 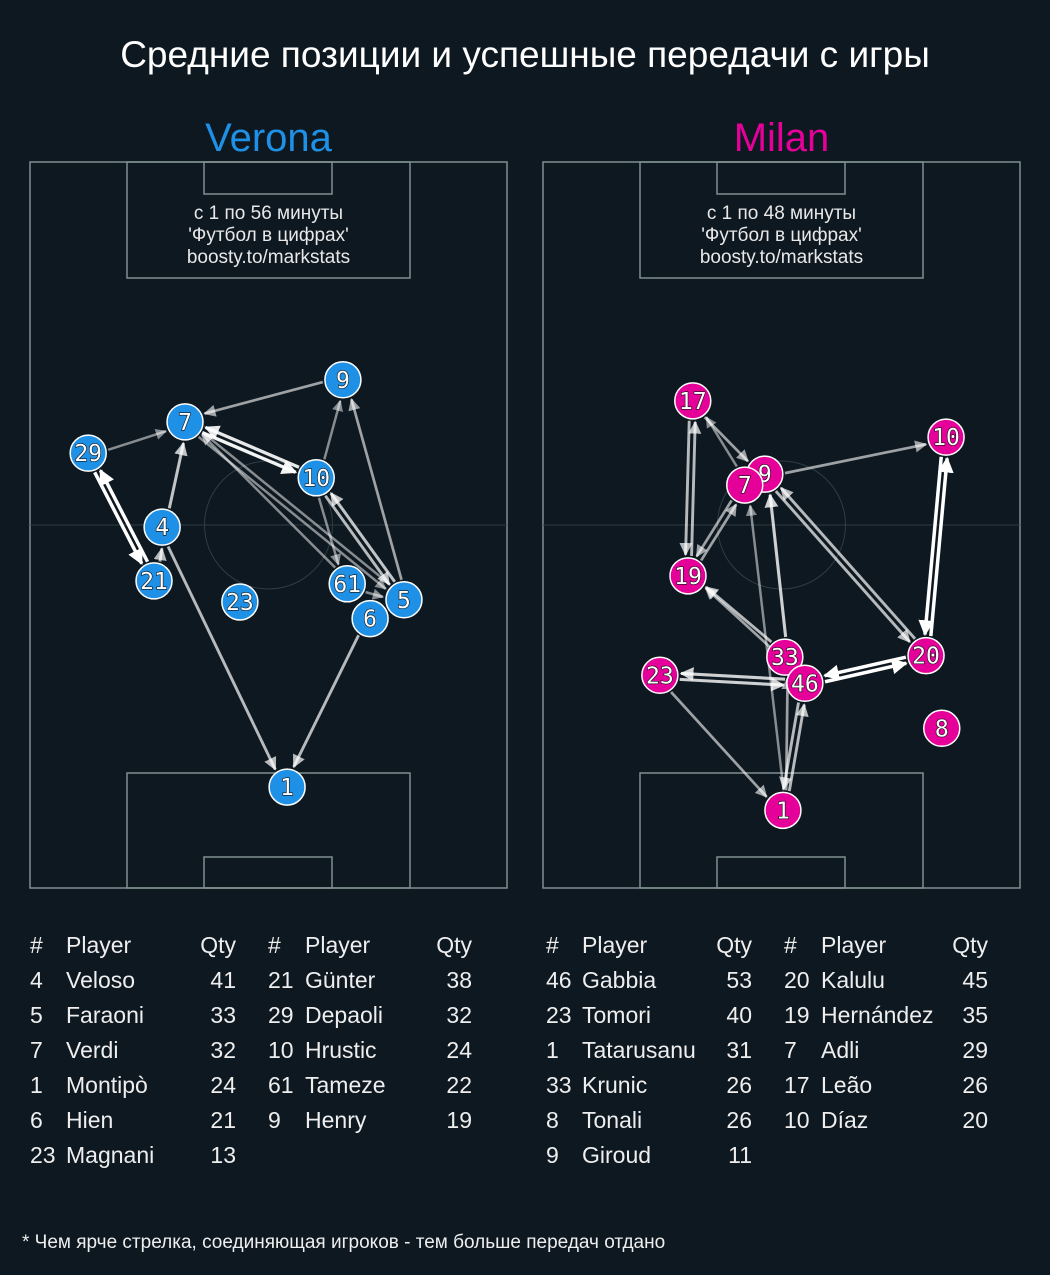 I want to click on table-row: 8 Tonali 26 10 Díaz 20, so click(x=776, y=1120).